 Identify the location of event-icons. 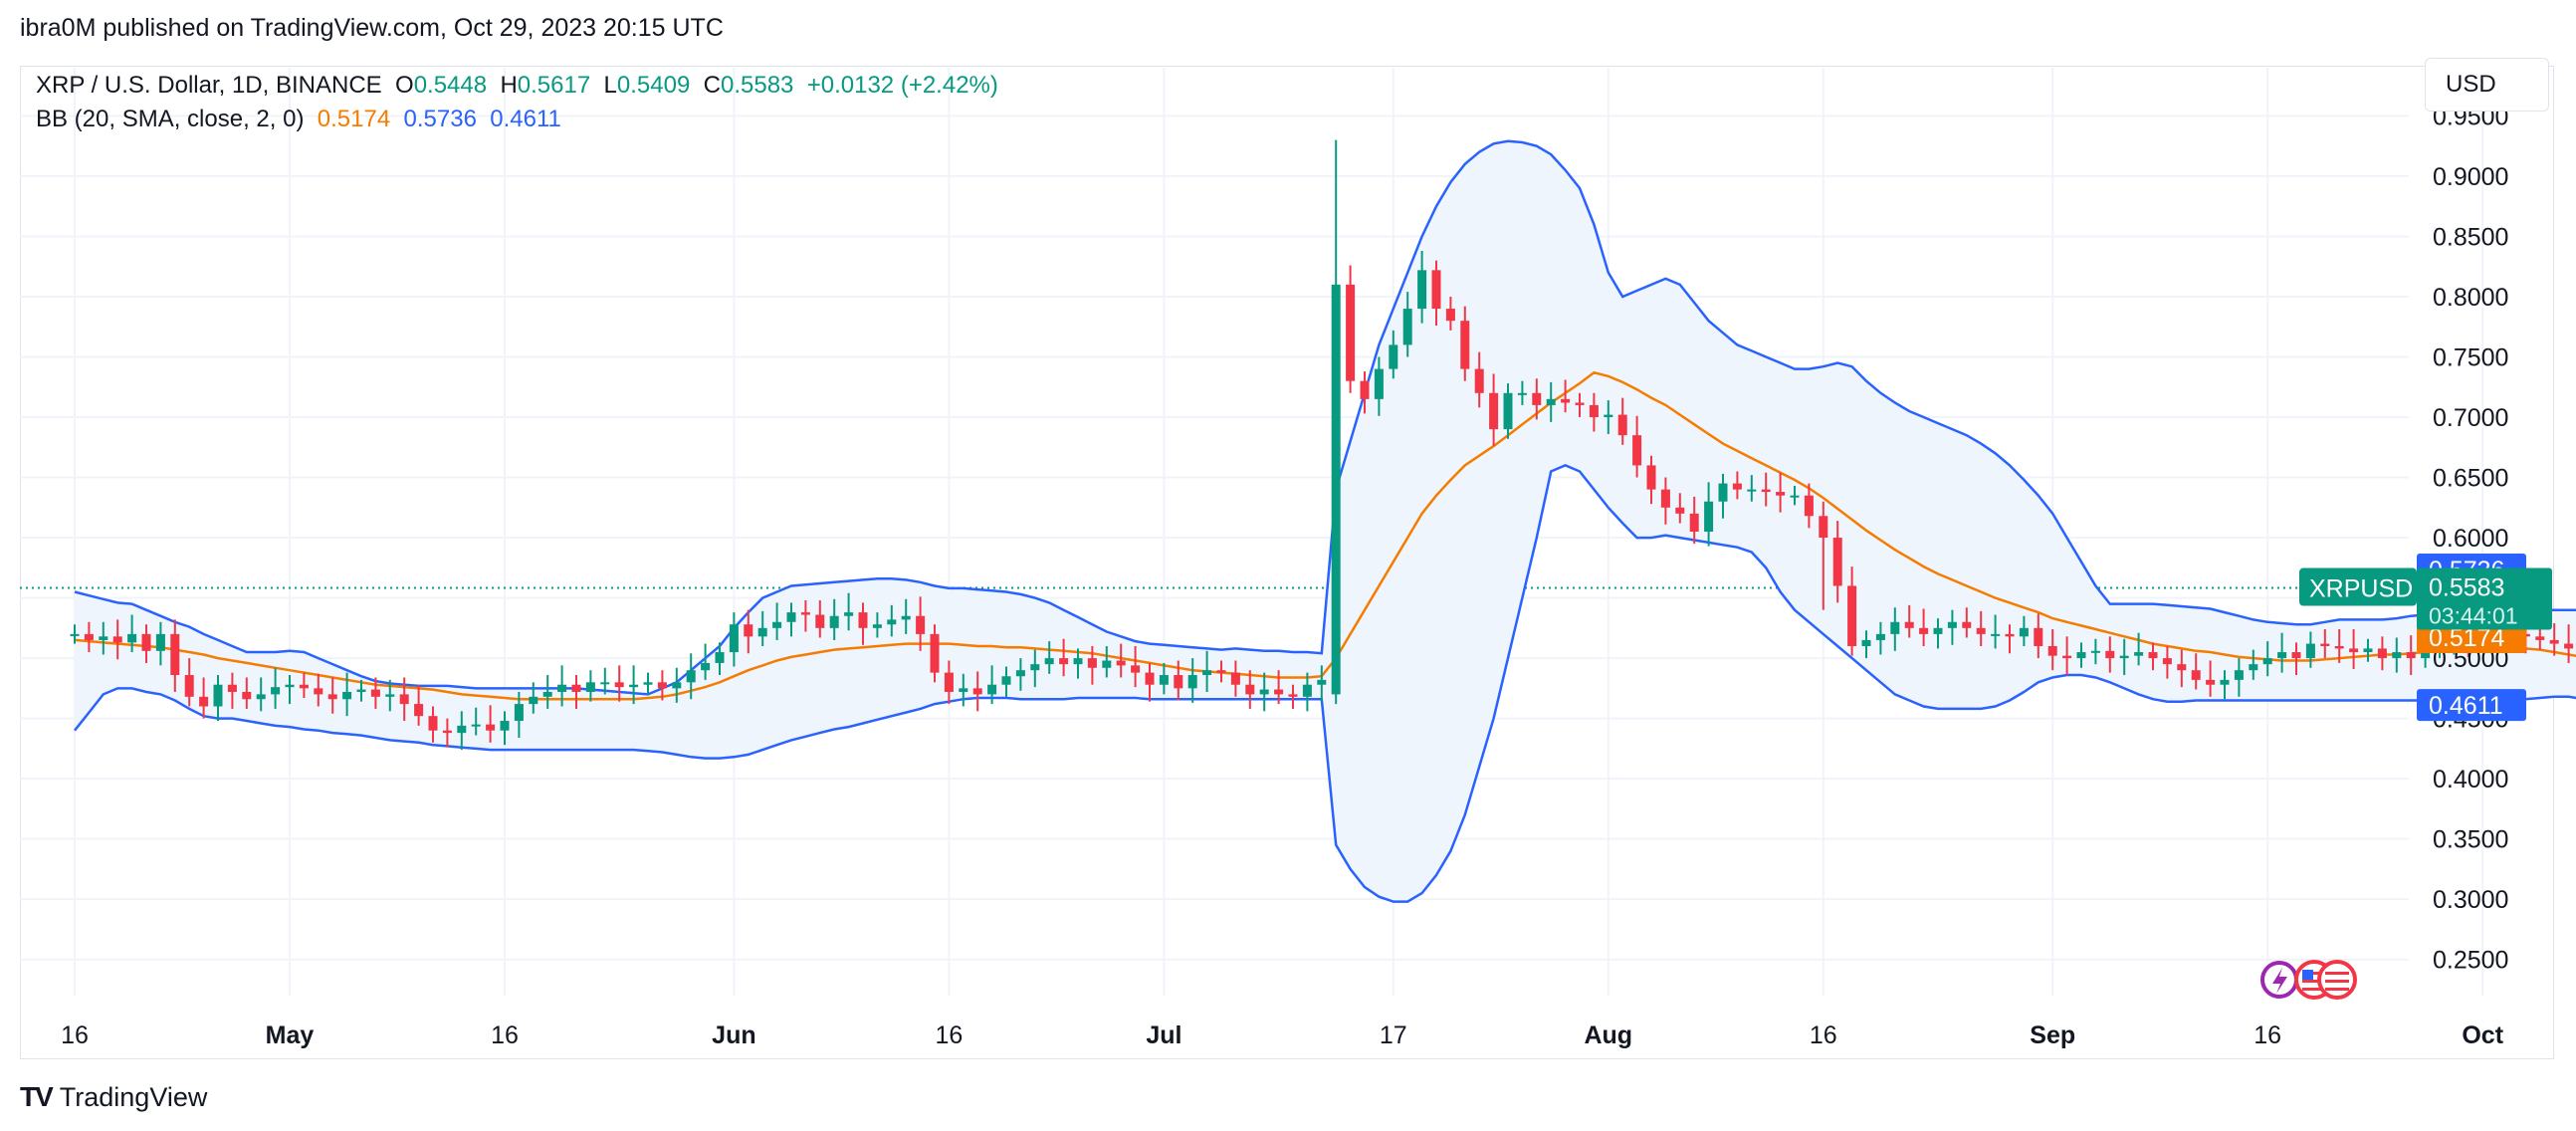
(2308, 980).